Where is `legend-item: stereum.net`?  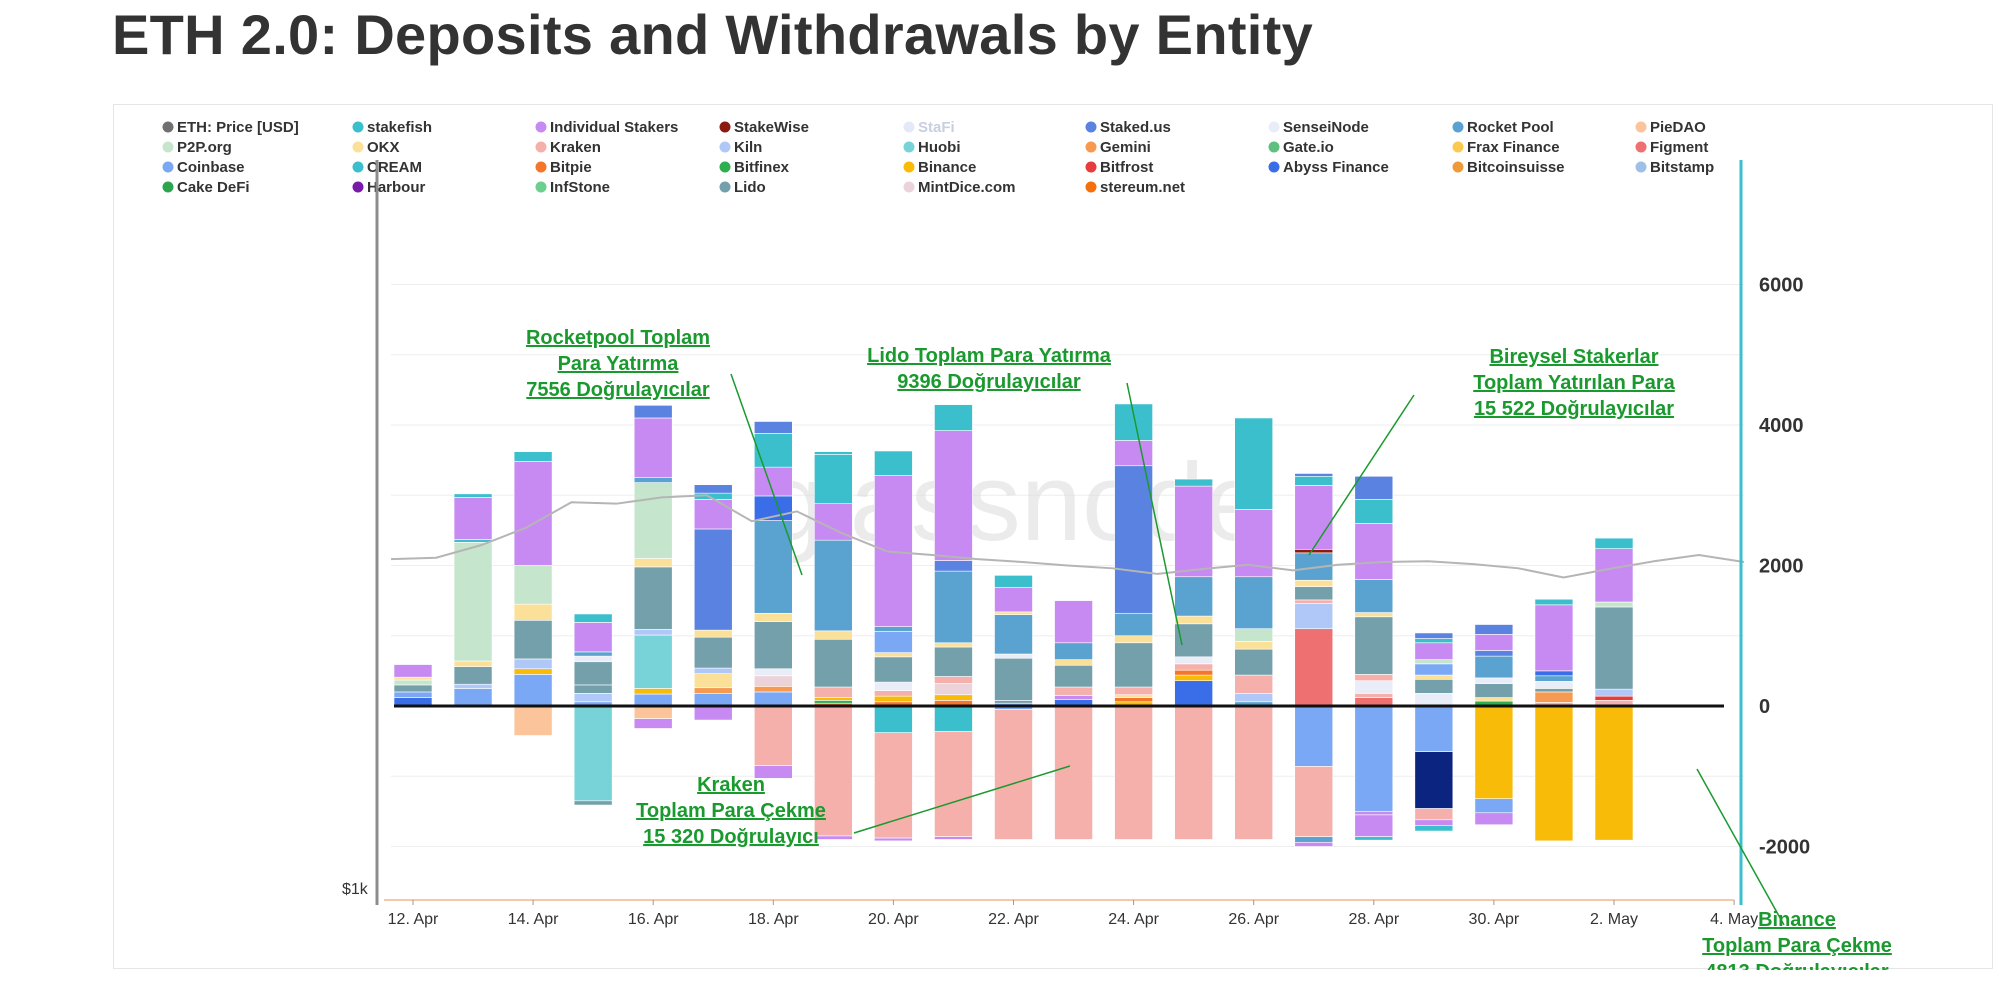 legend-item: stereum.net is located at coordinates (1142, 187).